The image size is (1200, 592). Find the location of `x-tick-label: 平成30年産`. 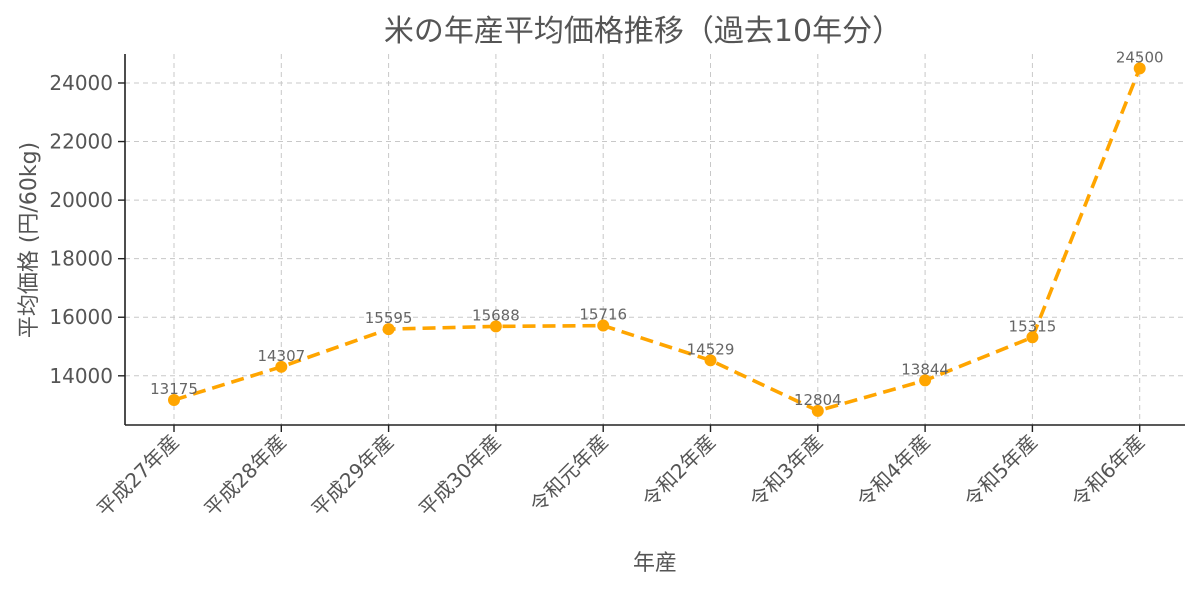

x-tick-label: 平成30年産 is located at coordinates (460, 476).